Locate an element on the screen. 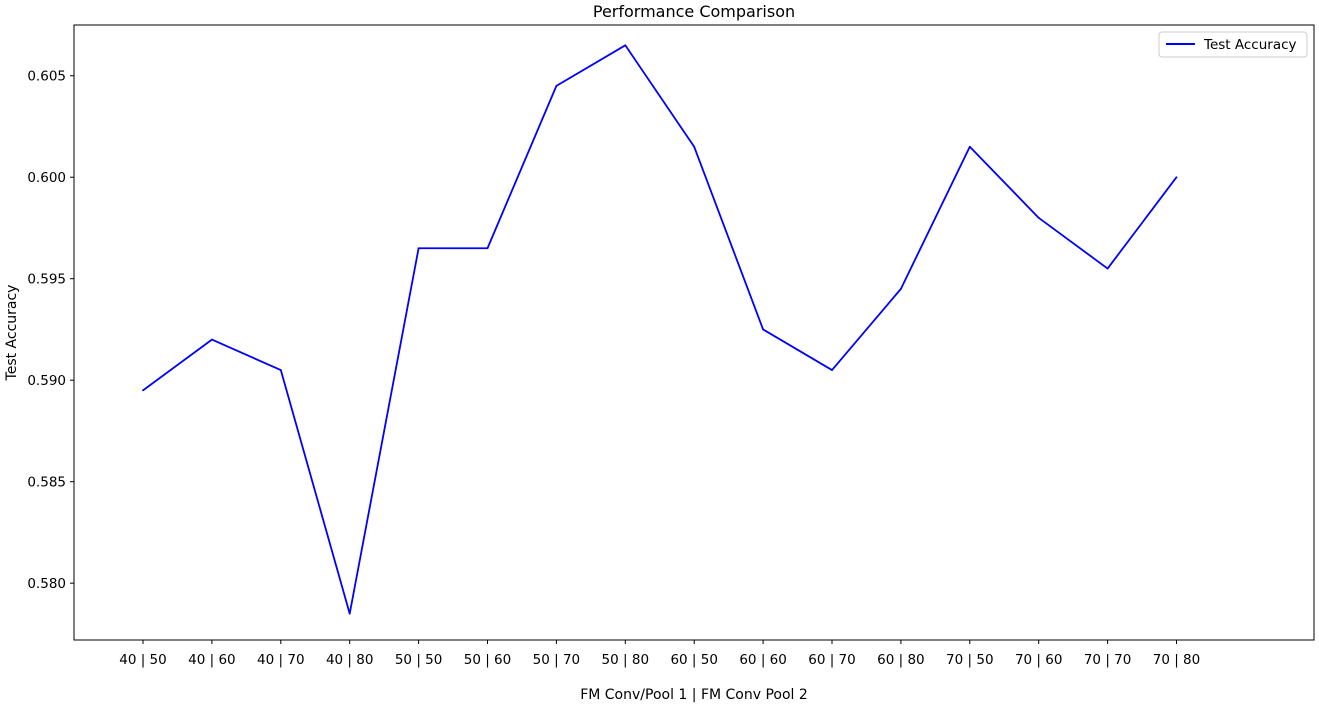  y-tick-label: 0.580 is located at coordinates (46, 584).